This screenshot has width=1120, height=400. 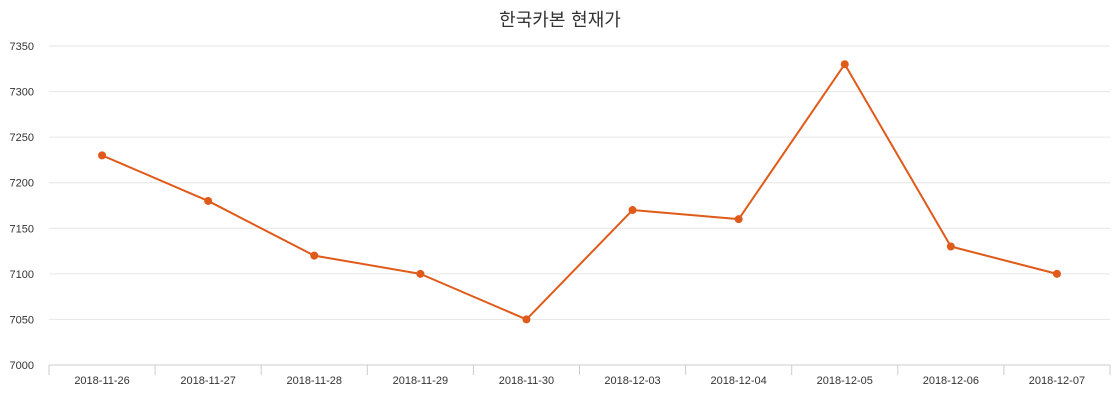 I want to click on y-tick-label: 7350, so click(x=22, y=47).